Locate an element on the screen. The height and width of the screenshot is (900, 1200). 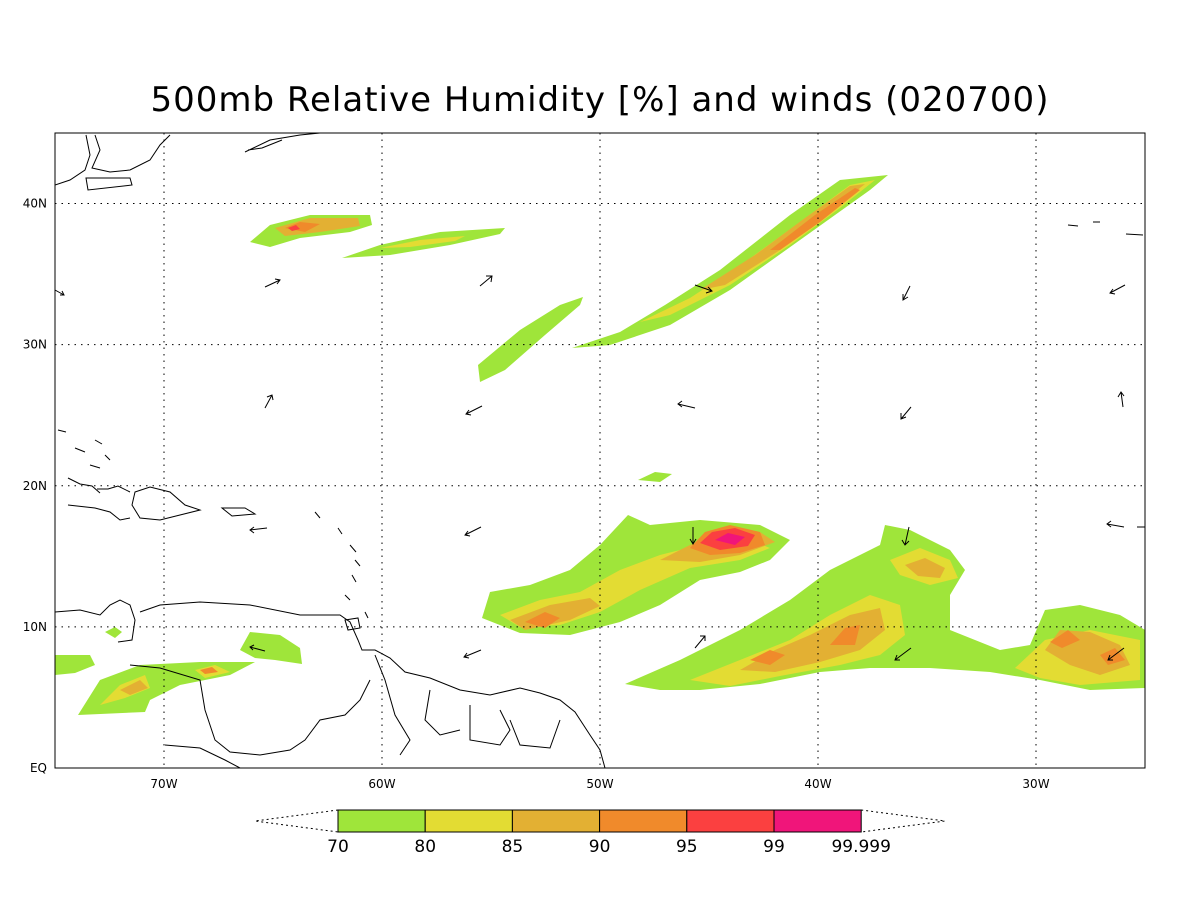
coastline-hispaniola is located at coordinates (166, 503).